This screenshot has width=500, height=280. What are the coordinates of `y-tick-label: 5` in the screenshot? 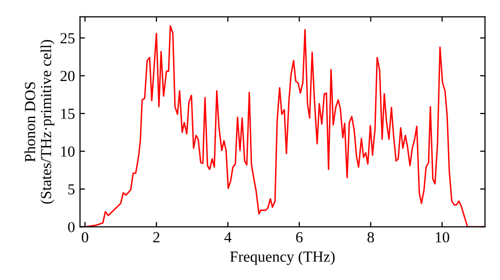 It's located at (71, 189).